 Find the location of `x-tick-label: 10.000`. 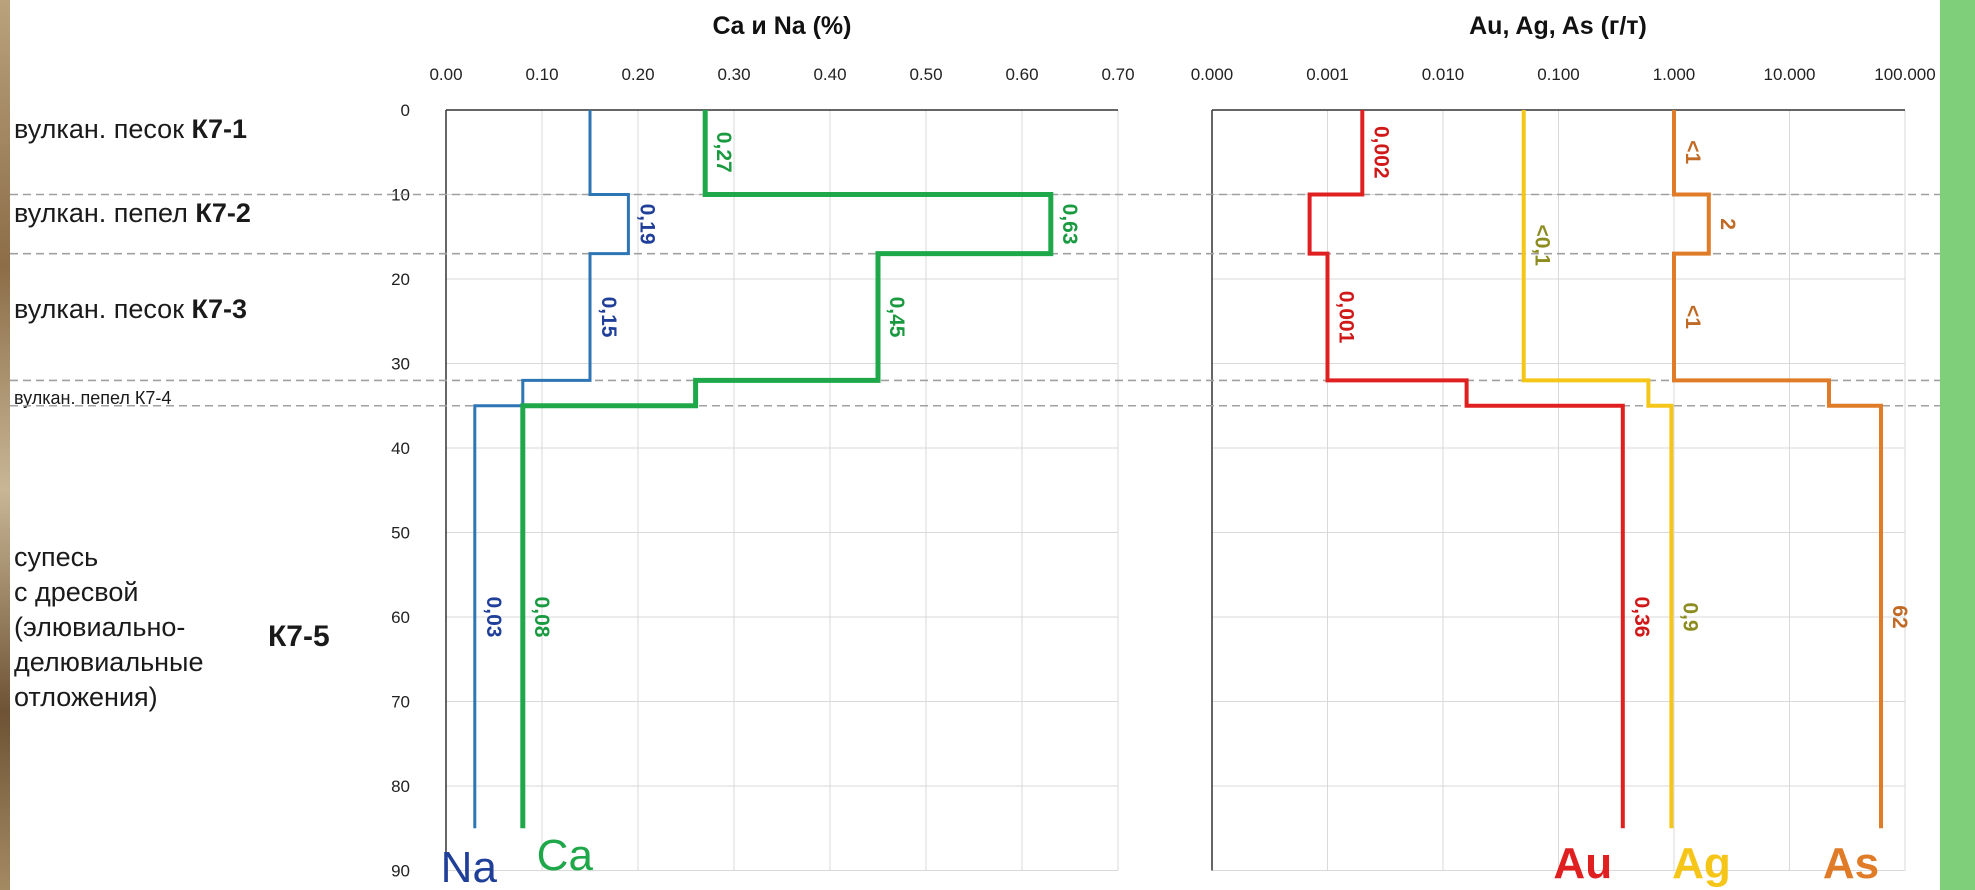

x-tick-label: 10.000 is located at coordinates (1790, 74).